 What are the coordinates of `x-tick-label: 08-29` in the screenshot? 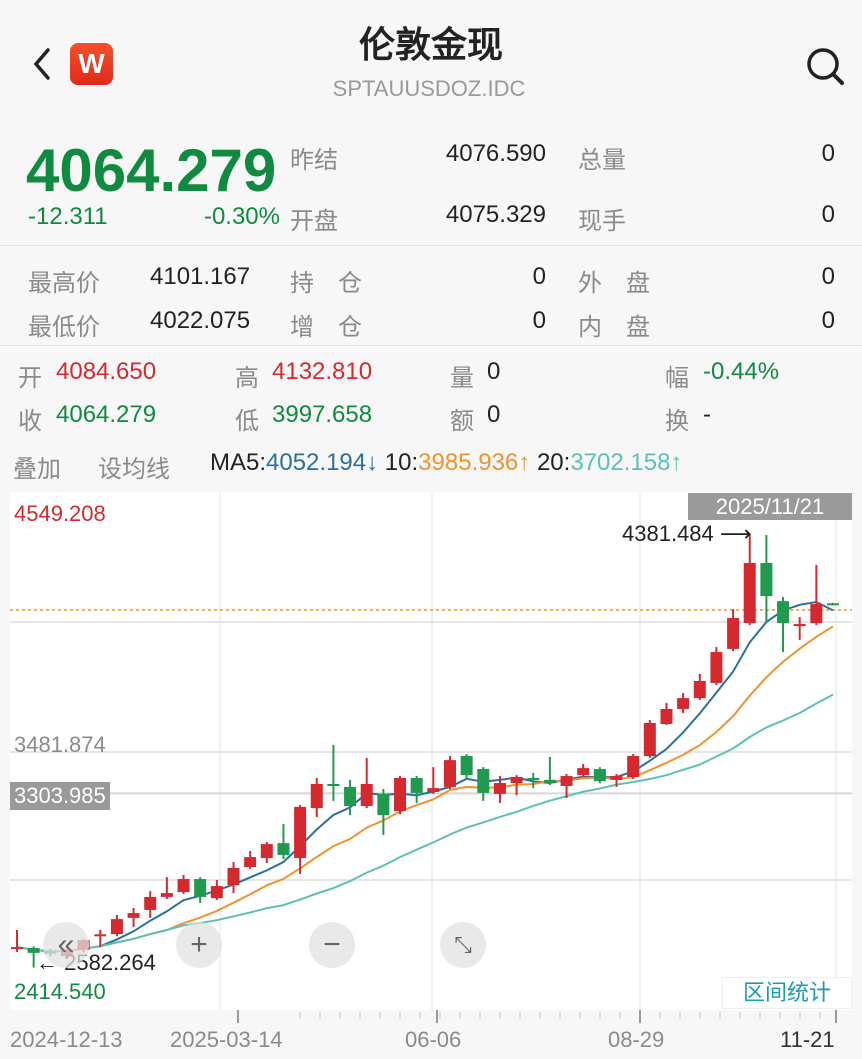 It's located at (636, 1039).